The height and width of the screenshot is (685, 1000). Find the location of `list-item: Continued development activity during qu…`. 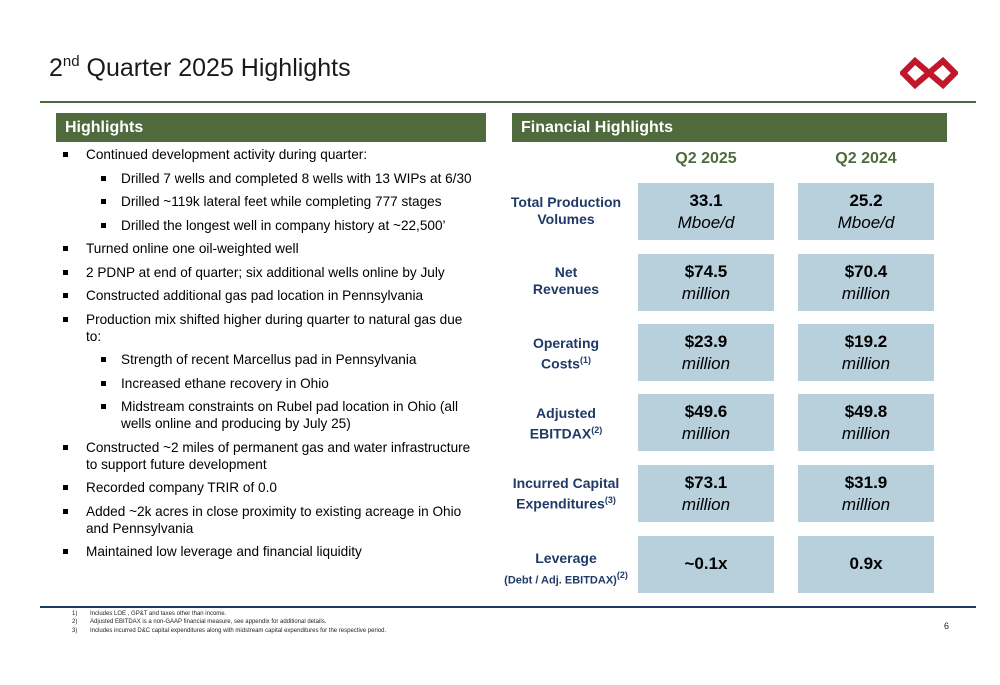

list-item: Continued development activity during qu… is located at coordinates (266, 154).